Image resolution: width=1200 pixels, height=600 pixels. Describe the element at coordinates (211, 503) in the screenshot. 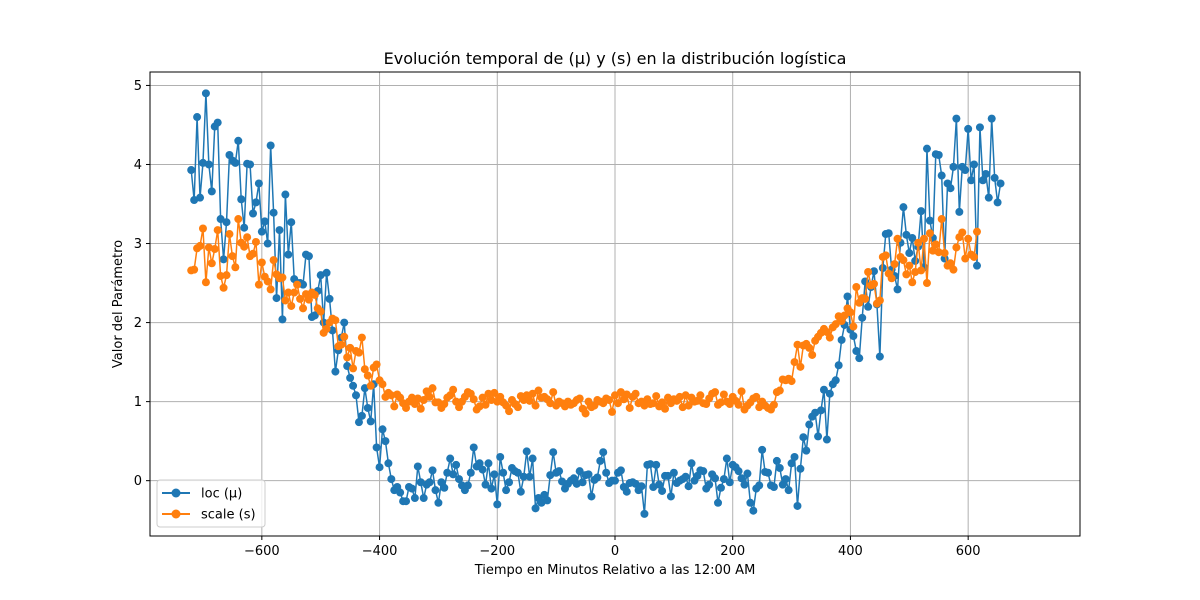

I see `legend-box` at that location.